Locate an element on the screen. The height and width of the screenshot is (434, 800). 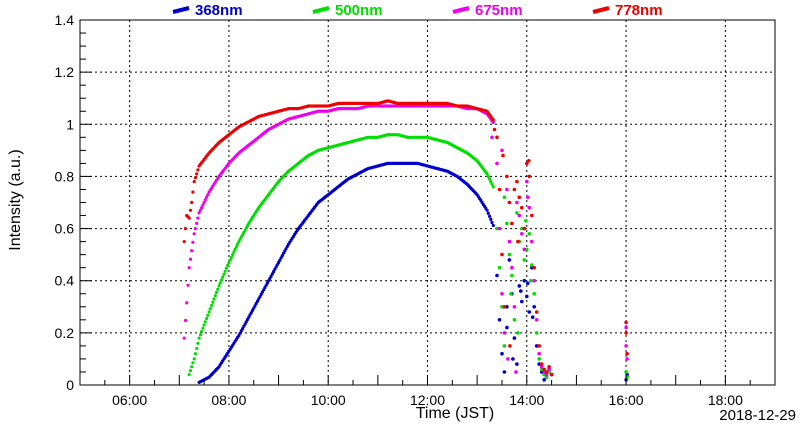
legend-label: 675nm is located at coordinates (499, 10).